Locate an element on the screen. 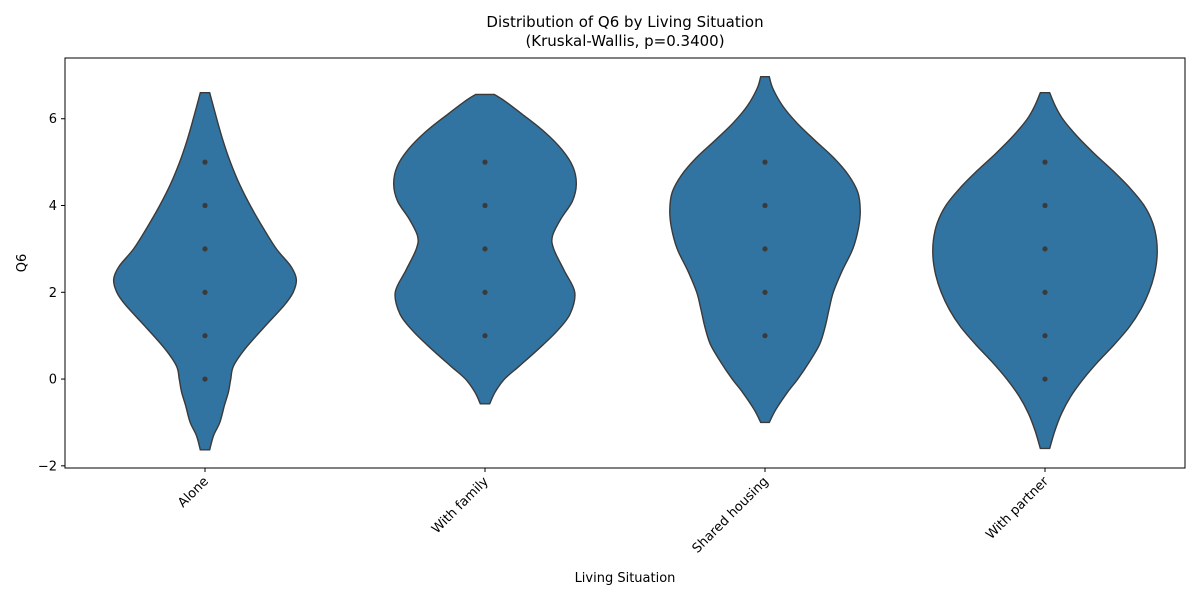 This screenshot has width=1200, height=600. y-tick-label: 4 is located at coordinates (53, 206).